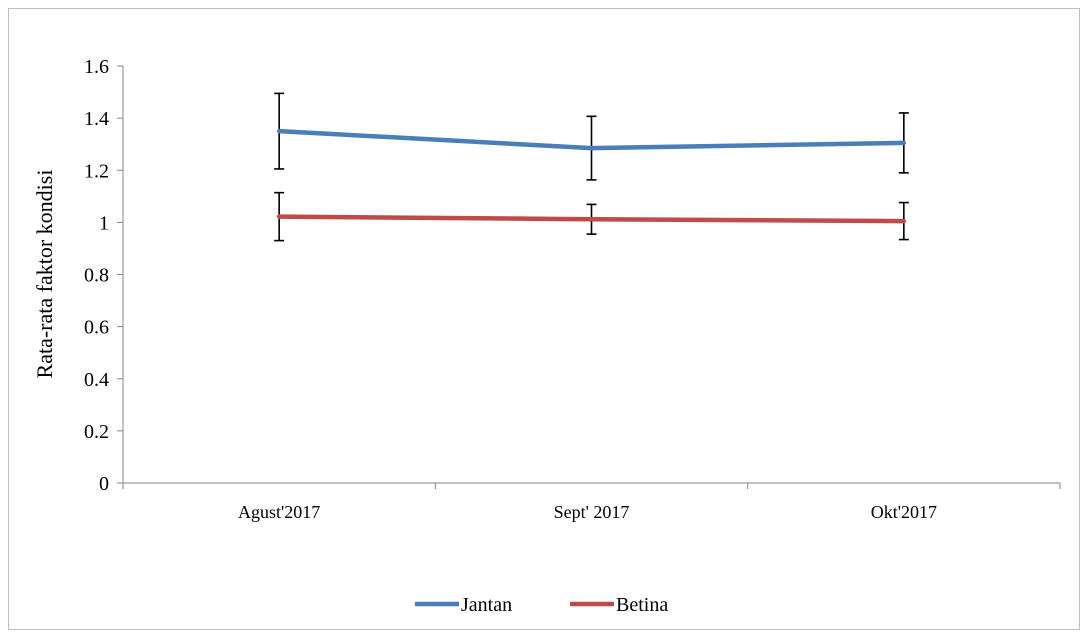  Describe the element at coordinates (96, 432) in the screenshot. I see `y-tick-label: 0.2` at that location.